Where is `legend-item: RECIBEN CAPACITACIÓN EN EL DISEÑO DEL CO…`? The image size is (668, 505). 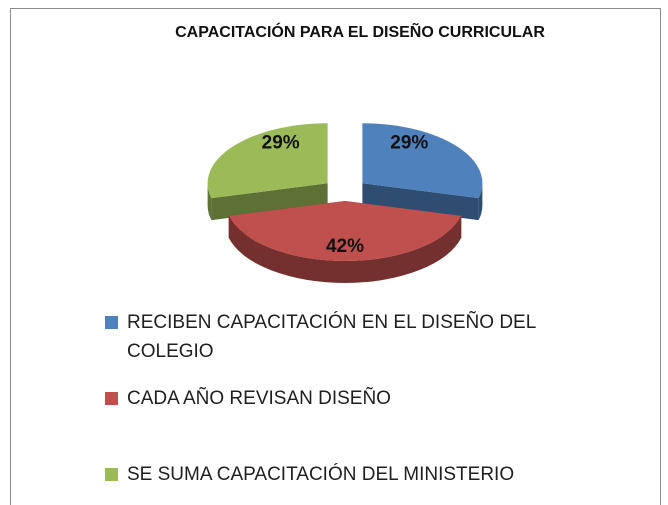 legend-item: RECIBEN CAPACITACIÓN EN EL DISEÑO DEL CO… is located at coordinates (355, 337).